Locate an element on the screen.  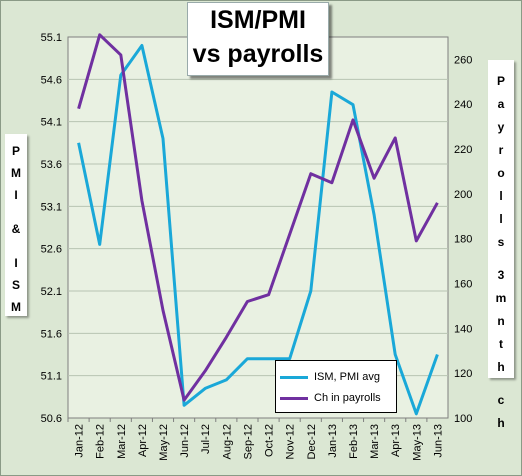
x-tick-label: May-12 is located at coordinates (164, 442).